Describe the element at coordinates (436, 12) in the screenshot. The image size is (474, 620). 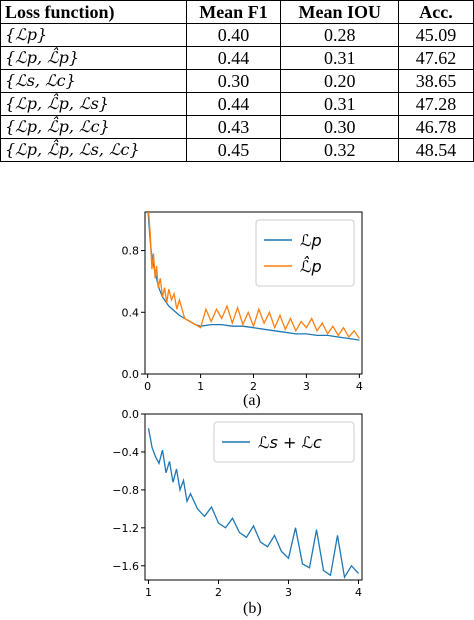
I see `header-accuracy: Acc.` at that location.